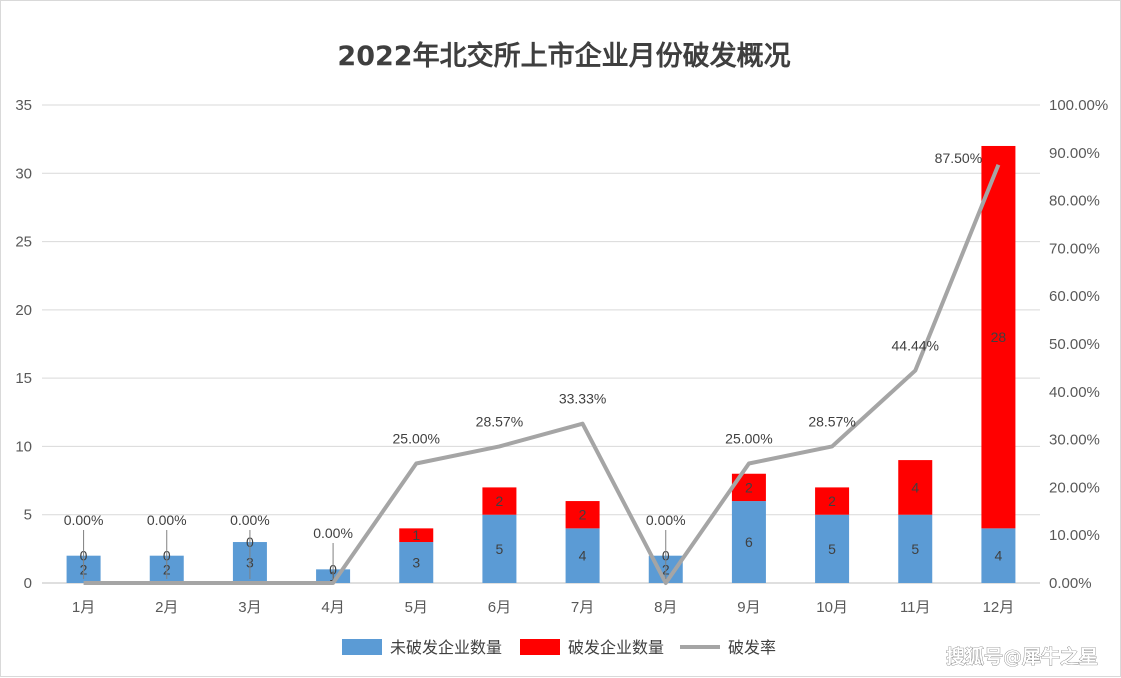 Image resolution: width=1121 pixels, height=678 pixels. What do you see at coordinates (499, 607) in the screenshot?
I see `x-tick-label: 6月` at bounding box center [499, 607].